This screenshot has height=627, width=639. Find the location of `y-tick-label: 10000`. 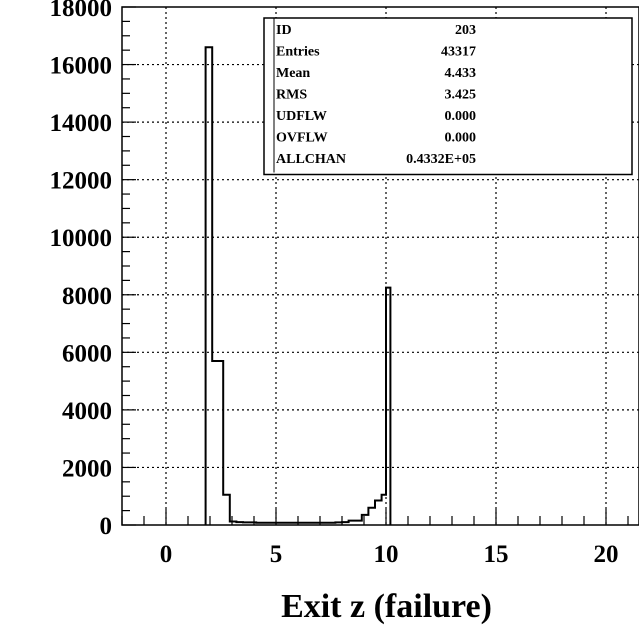

y-tick-label: 10000 is located at coordinates (81, 238).